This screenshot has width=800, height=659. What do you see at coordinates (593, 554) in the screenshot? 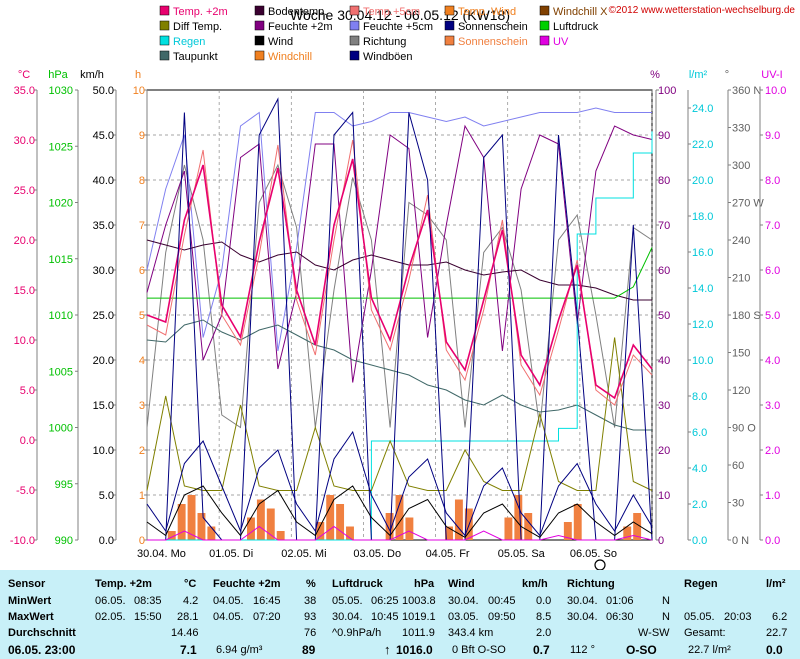
I see `x-tick-label: 06.05. So` at bounding box center [593, 554].